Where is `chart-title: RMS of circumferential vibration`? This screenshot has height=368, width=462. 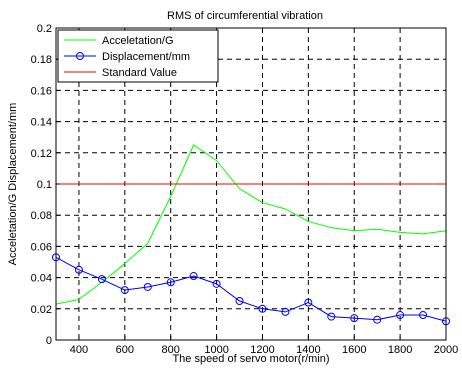
chart-title: RMS of circumferential vibration is located at coordinates (245, 16).